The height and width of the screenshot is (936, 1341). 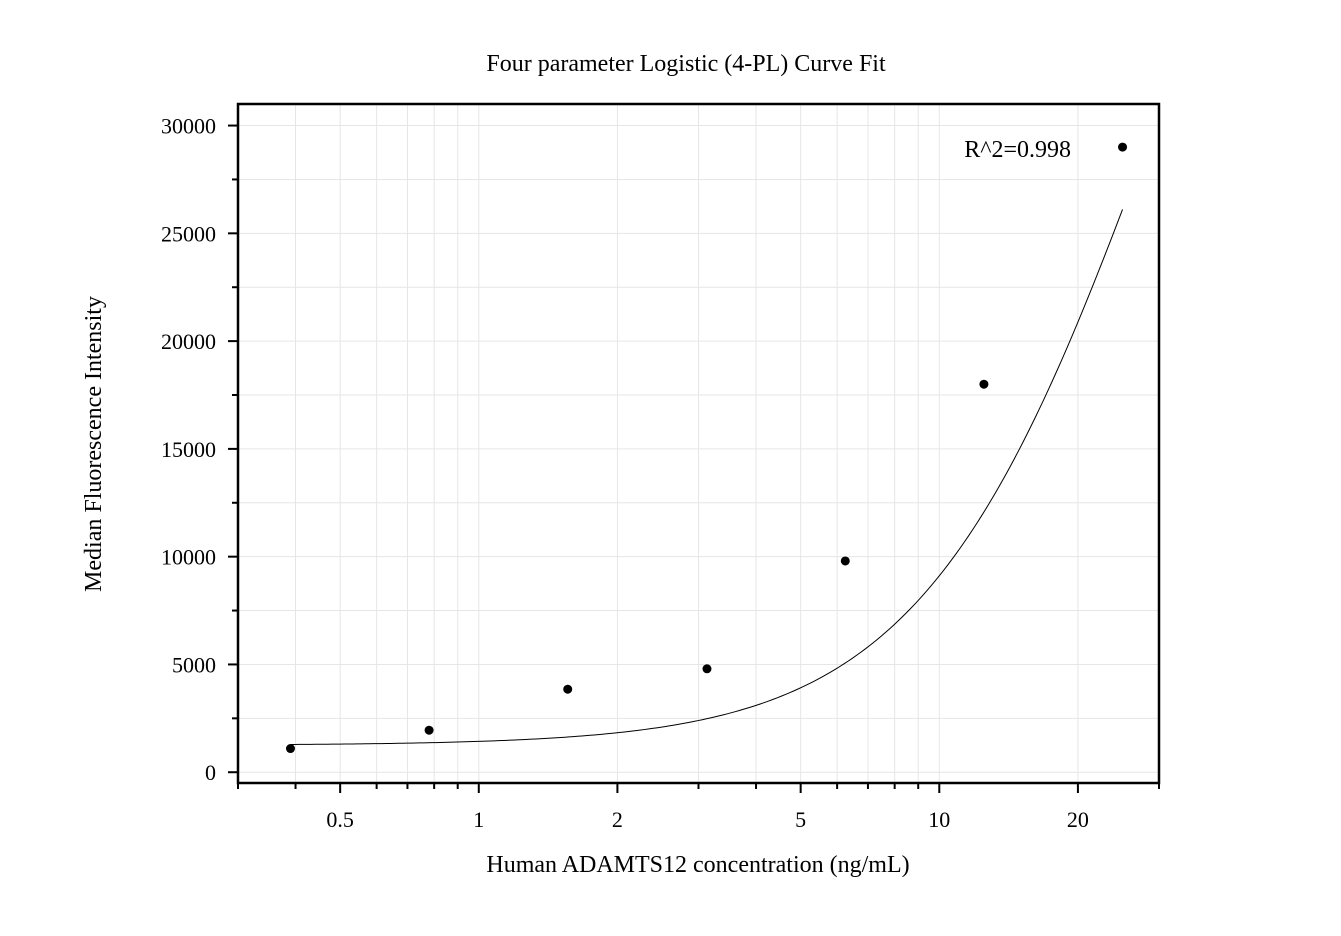 I want to click on y-tick-label: 5000, so click(x=194, y=664).